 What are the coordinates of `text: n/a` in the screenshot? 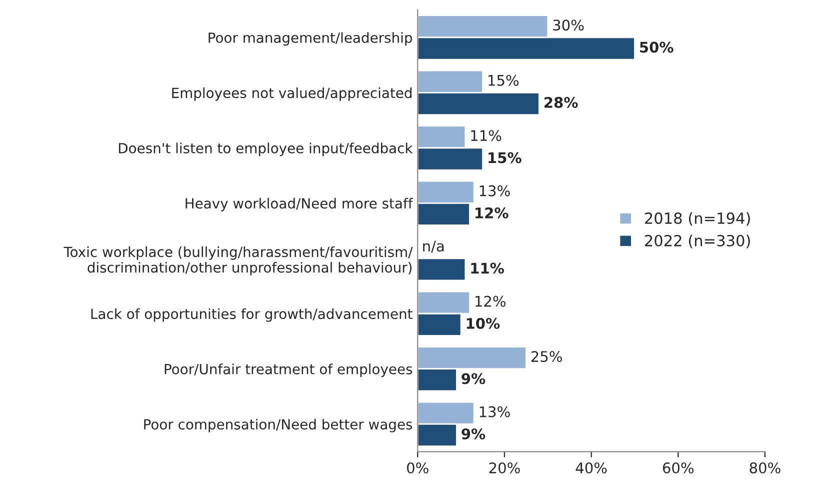 It's located at (433, 246).